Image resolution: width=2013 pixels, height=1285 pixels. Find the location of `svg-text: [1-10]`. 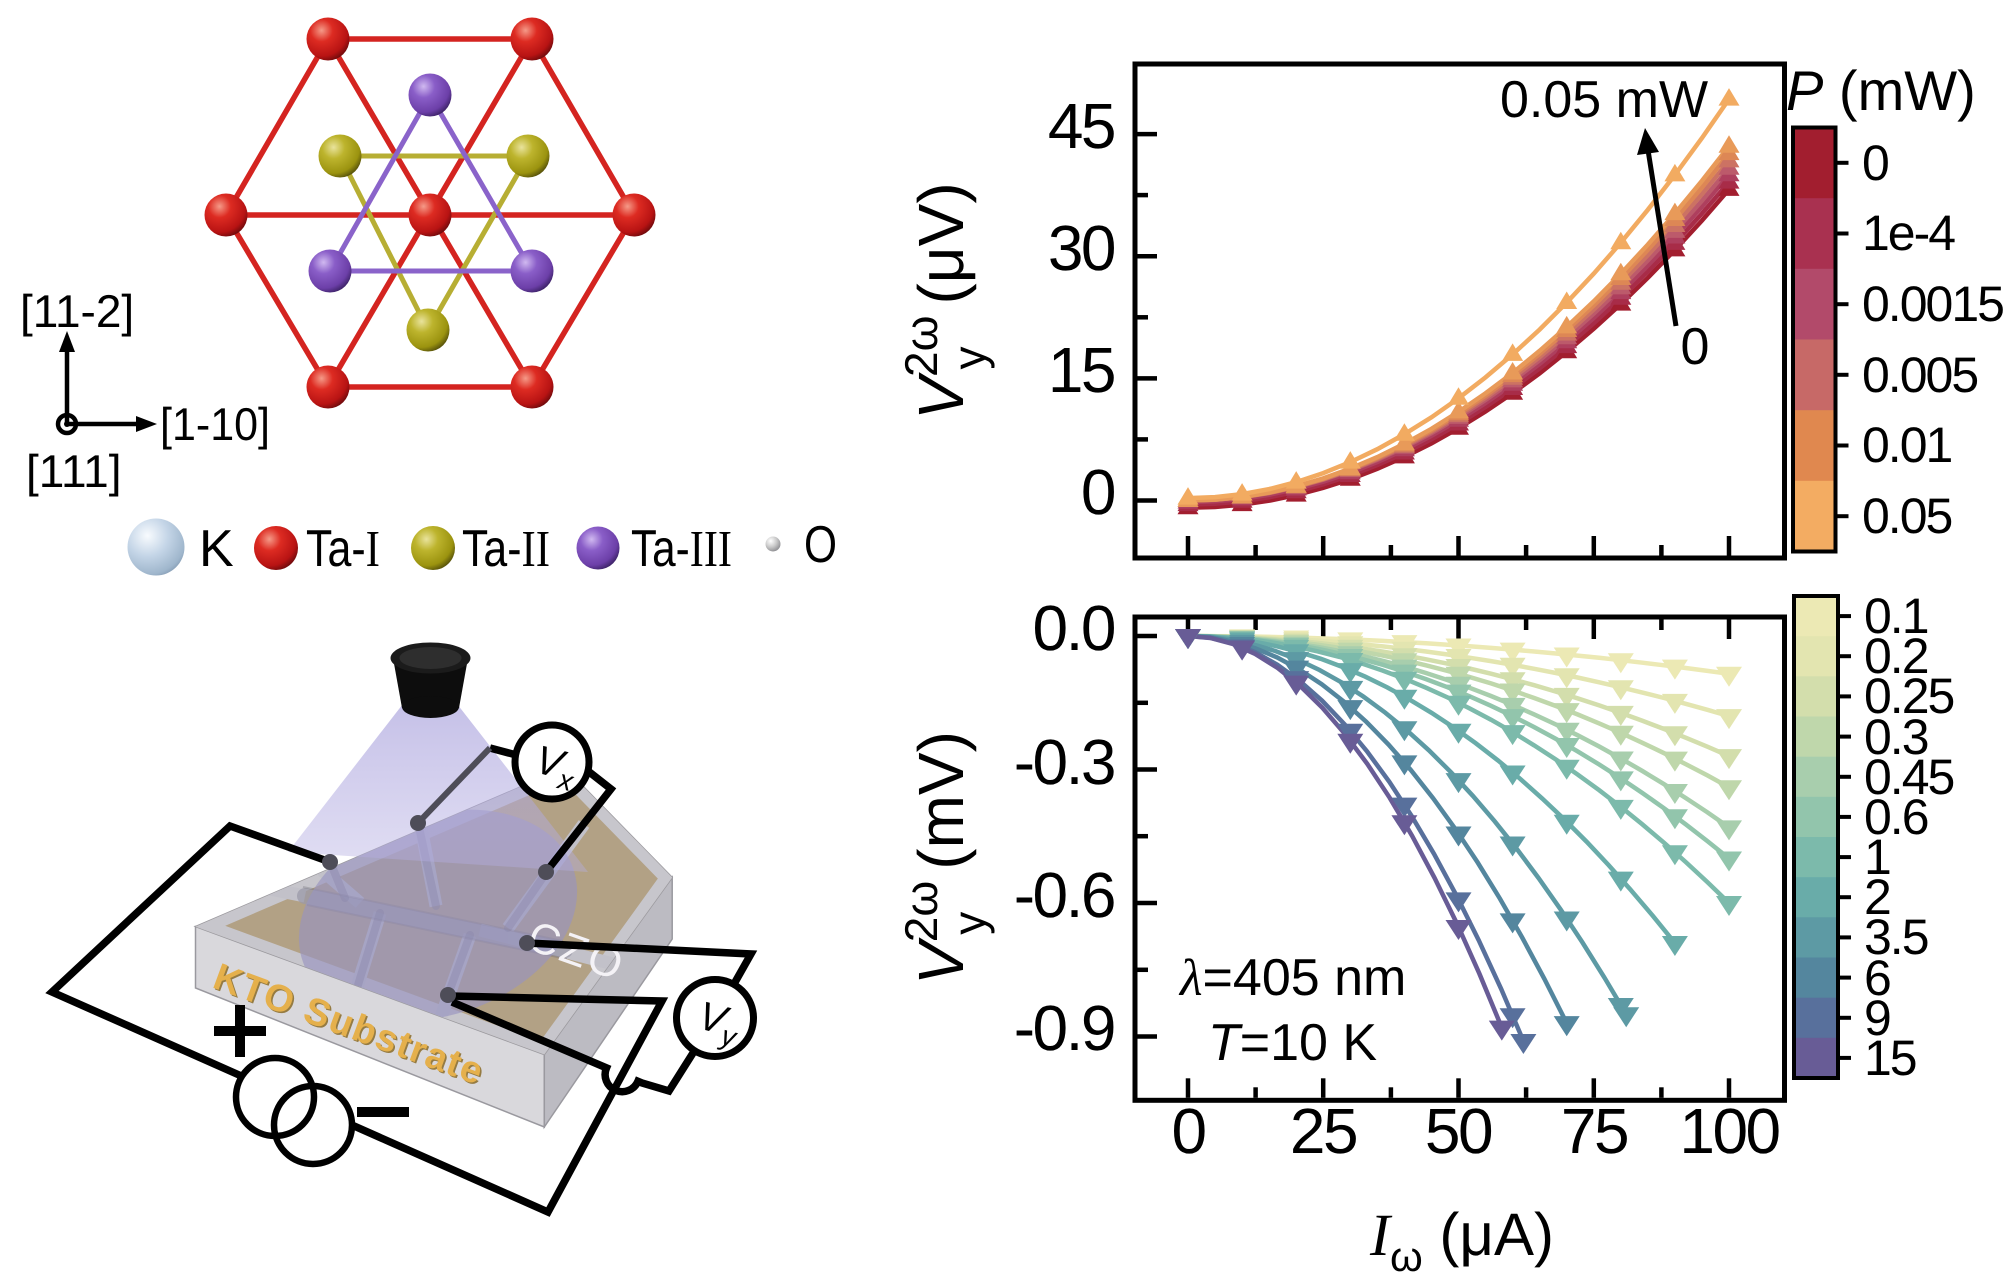

svg-text: [1-10] is located at coordinates (215, 424).